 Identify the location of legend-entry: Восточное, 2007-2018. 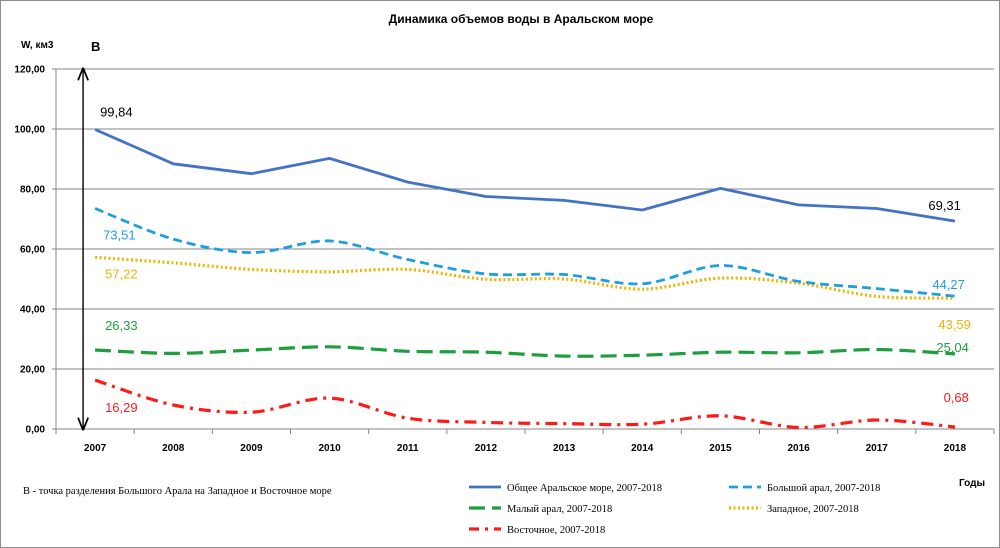
(556, 530).